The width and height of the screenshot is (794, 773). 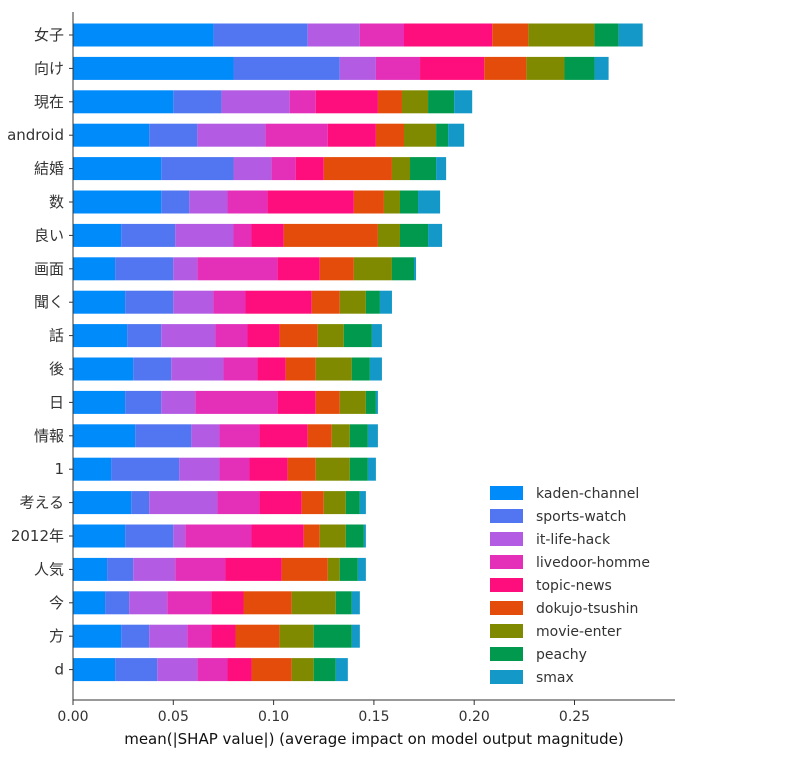 What do you see at coordinates (56, 336) in the screenshot?
I see `y-tick-label: 話` at bounding box center [56, 336].